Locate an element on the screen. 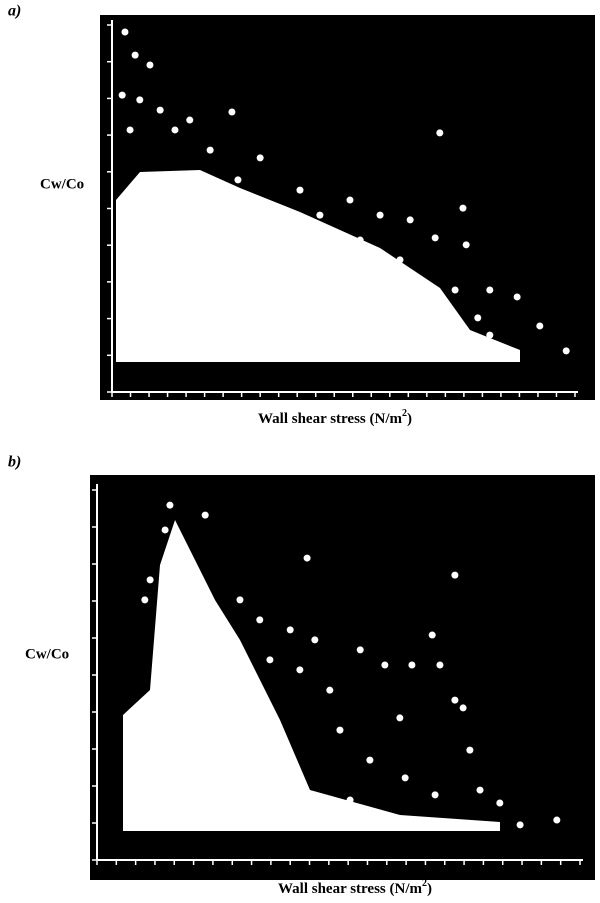 The height and width of the screenshot is (903, 600). point-cloud is located at coordinates (318, 266).